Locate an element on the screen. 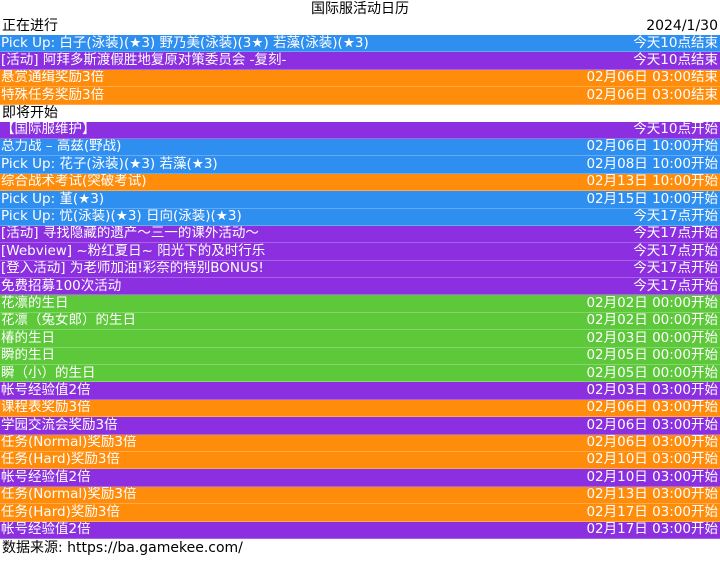  event-name: 【国际服维护】 is located at coordinates (48, 129).